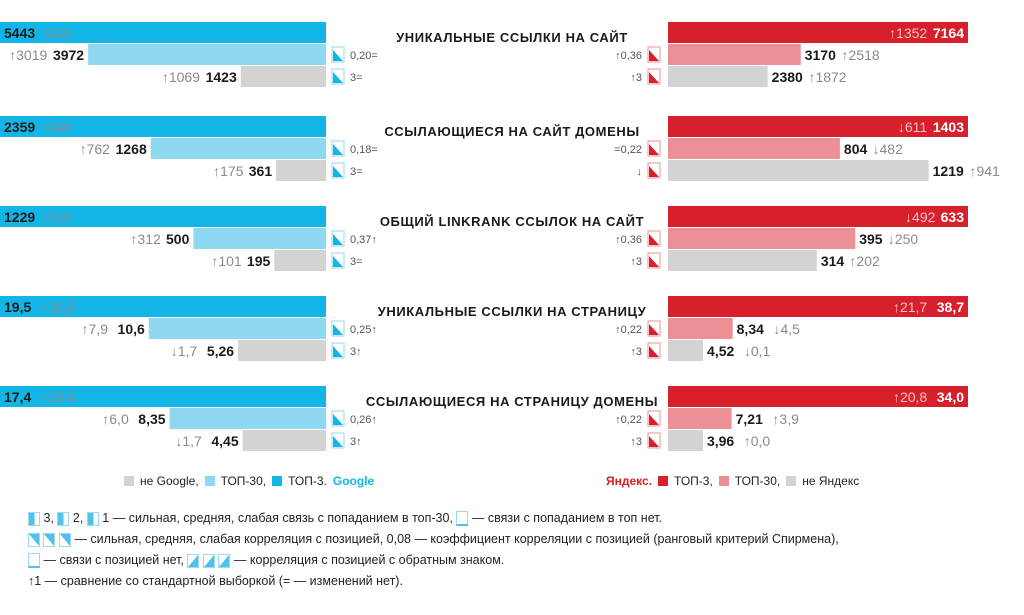  What do you see at coordinates (226, 261) in the screenshot?
I see `google-delta-2-2: ↑101` at bounding box center [226, 261].